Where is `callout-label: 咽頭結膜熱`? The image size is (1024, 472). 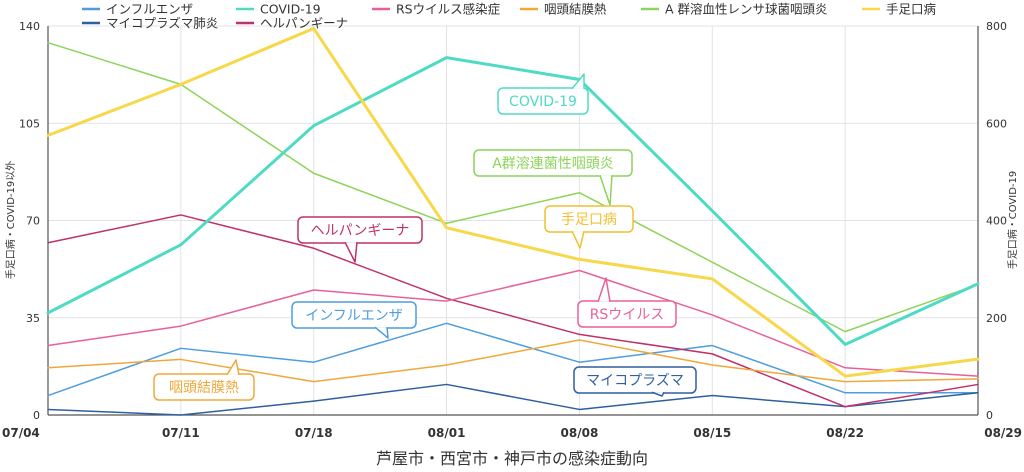
callout-label: 咽頭結膜熱 is located at coordinates (204, 388).